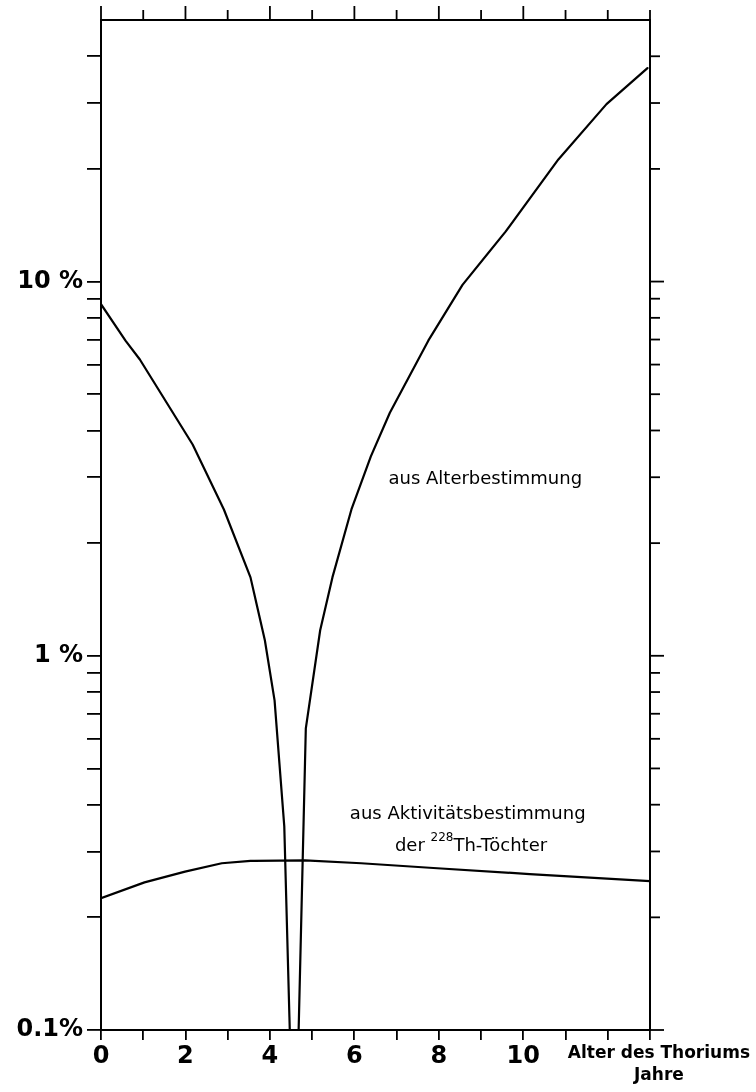  Describe the element at coordinates (58, 654) in the screenshot. I see `y-tick-label: 1 %` at that location.